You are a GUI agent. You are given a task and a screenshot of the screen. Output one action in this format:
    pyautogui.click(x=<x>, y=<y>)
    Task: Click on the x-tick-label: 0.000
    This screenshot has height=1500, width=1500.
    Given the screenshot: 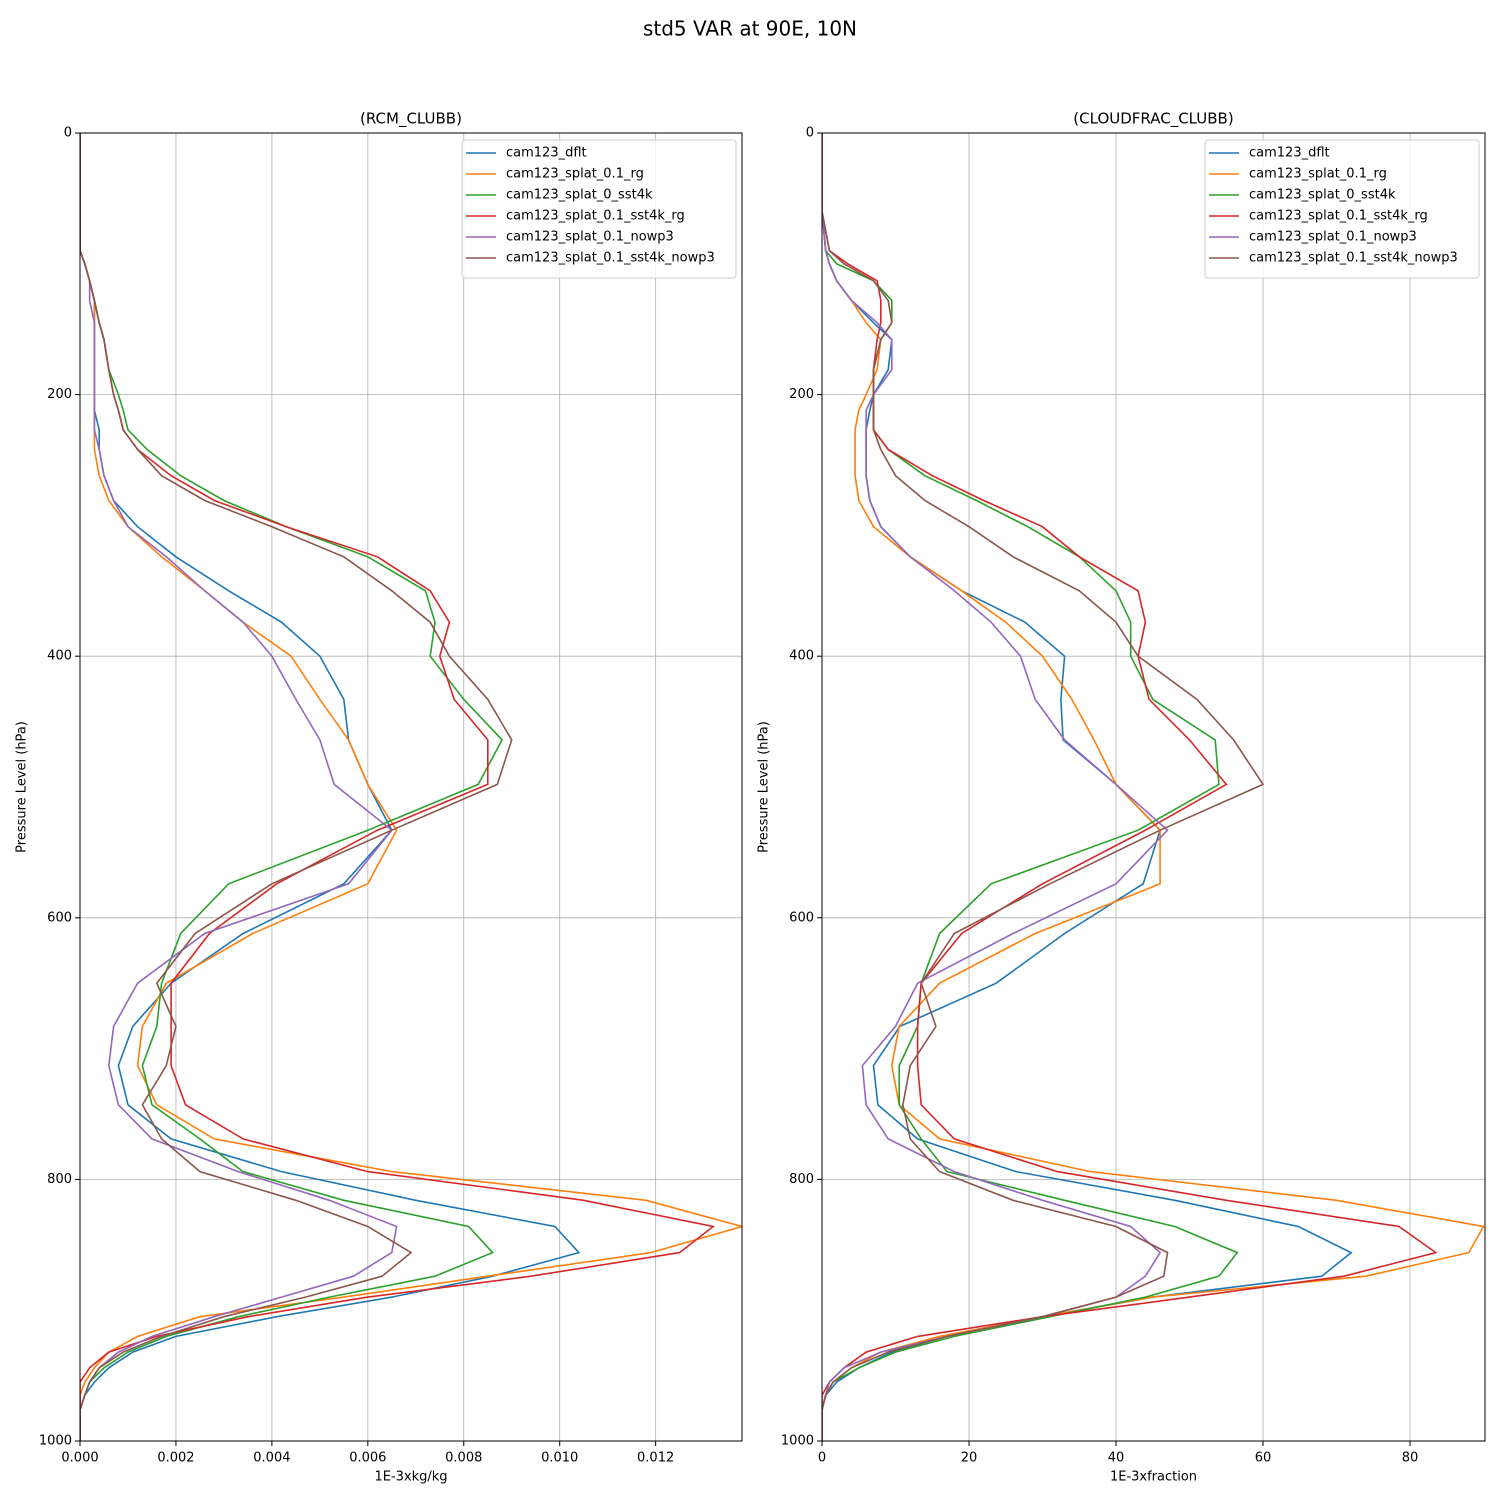 What is the action you would take?
    pyautogui.click(x=79, y=1458)
    